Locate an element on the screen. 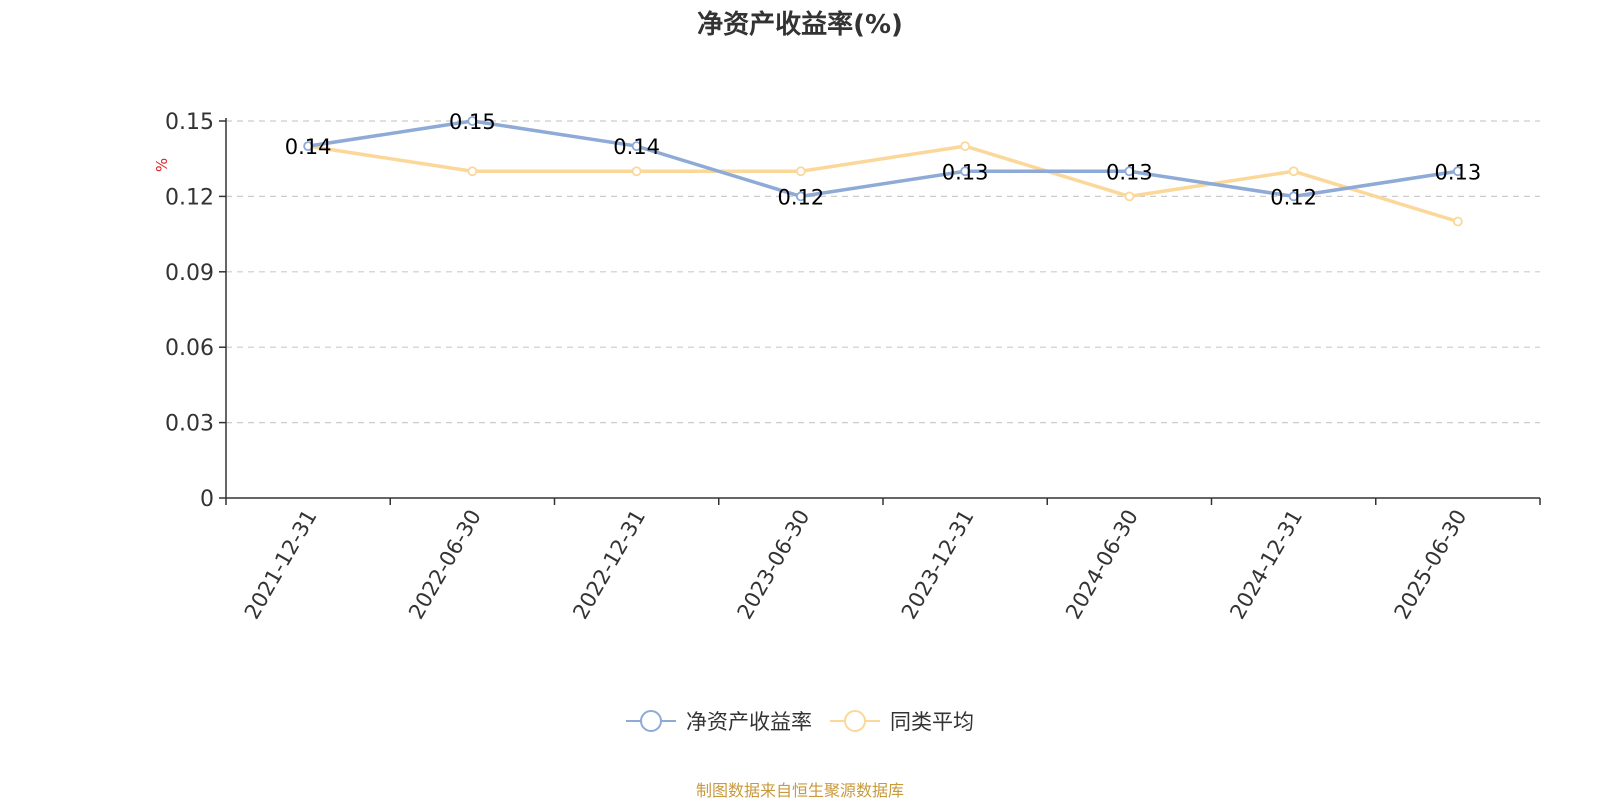  data-label-4: 0.13 is located at coordinates (965, 172).